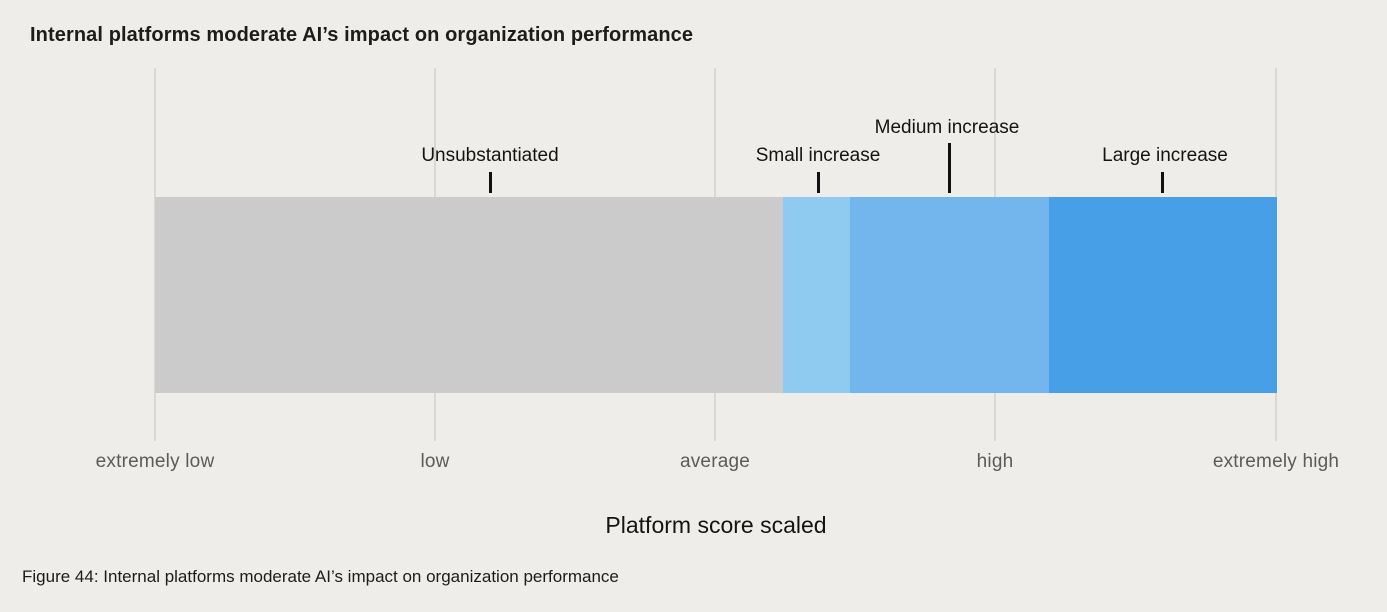 This screenshot has height=612, width=1387. I want to click on x-tick-label-low: low, so click(435, 461).